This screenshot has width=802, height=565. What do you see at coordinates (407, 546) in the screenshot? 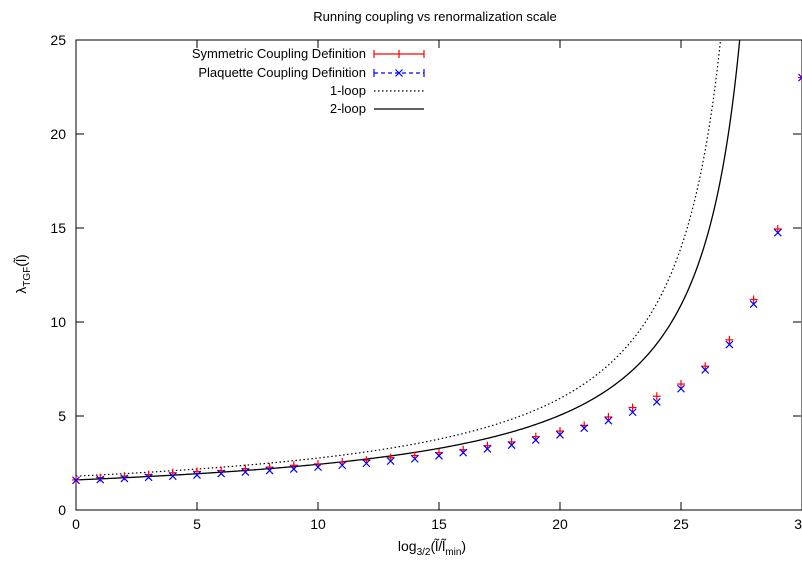
I see `x-axis-label-base: log` at bounding box center [407, 546].